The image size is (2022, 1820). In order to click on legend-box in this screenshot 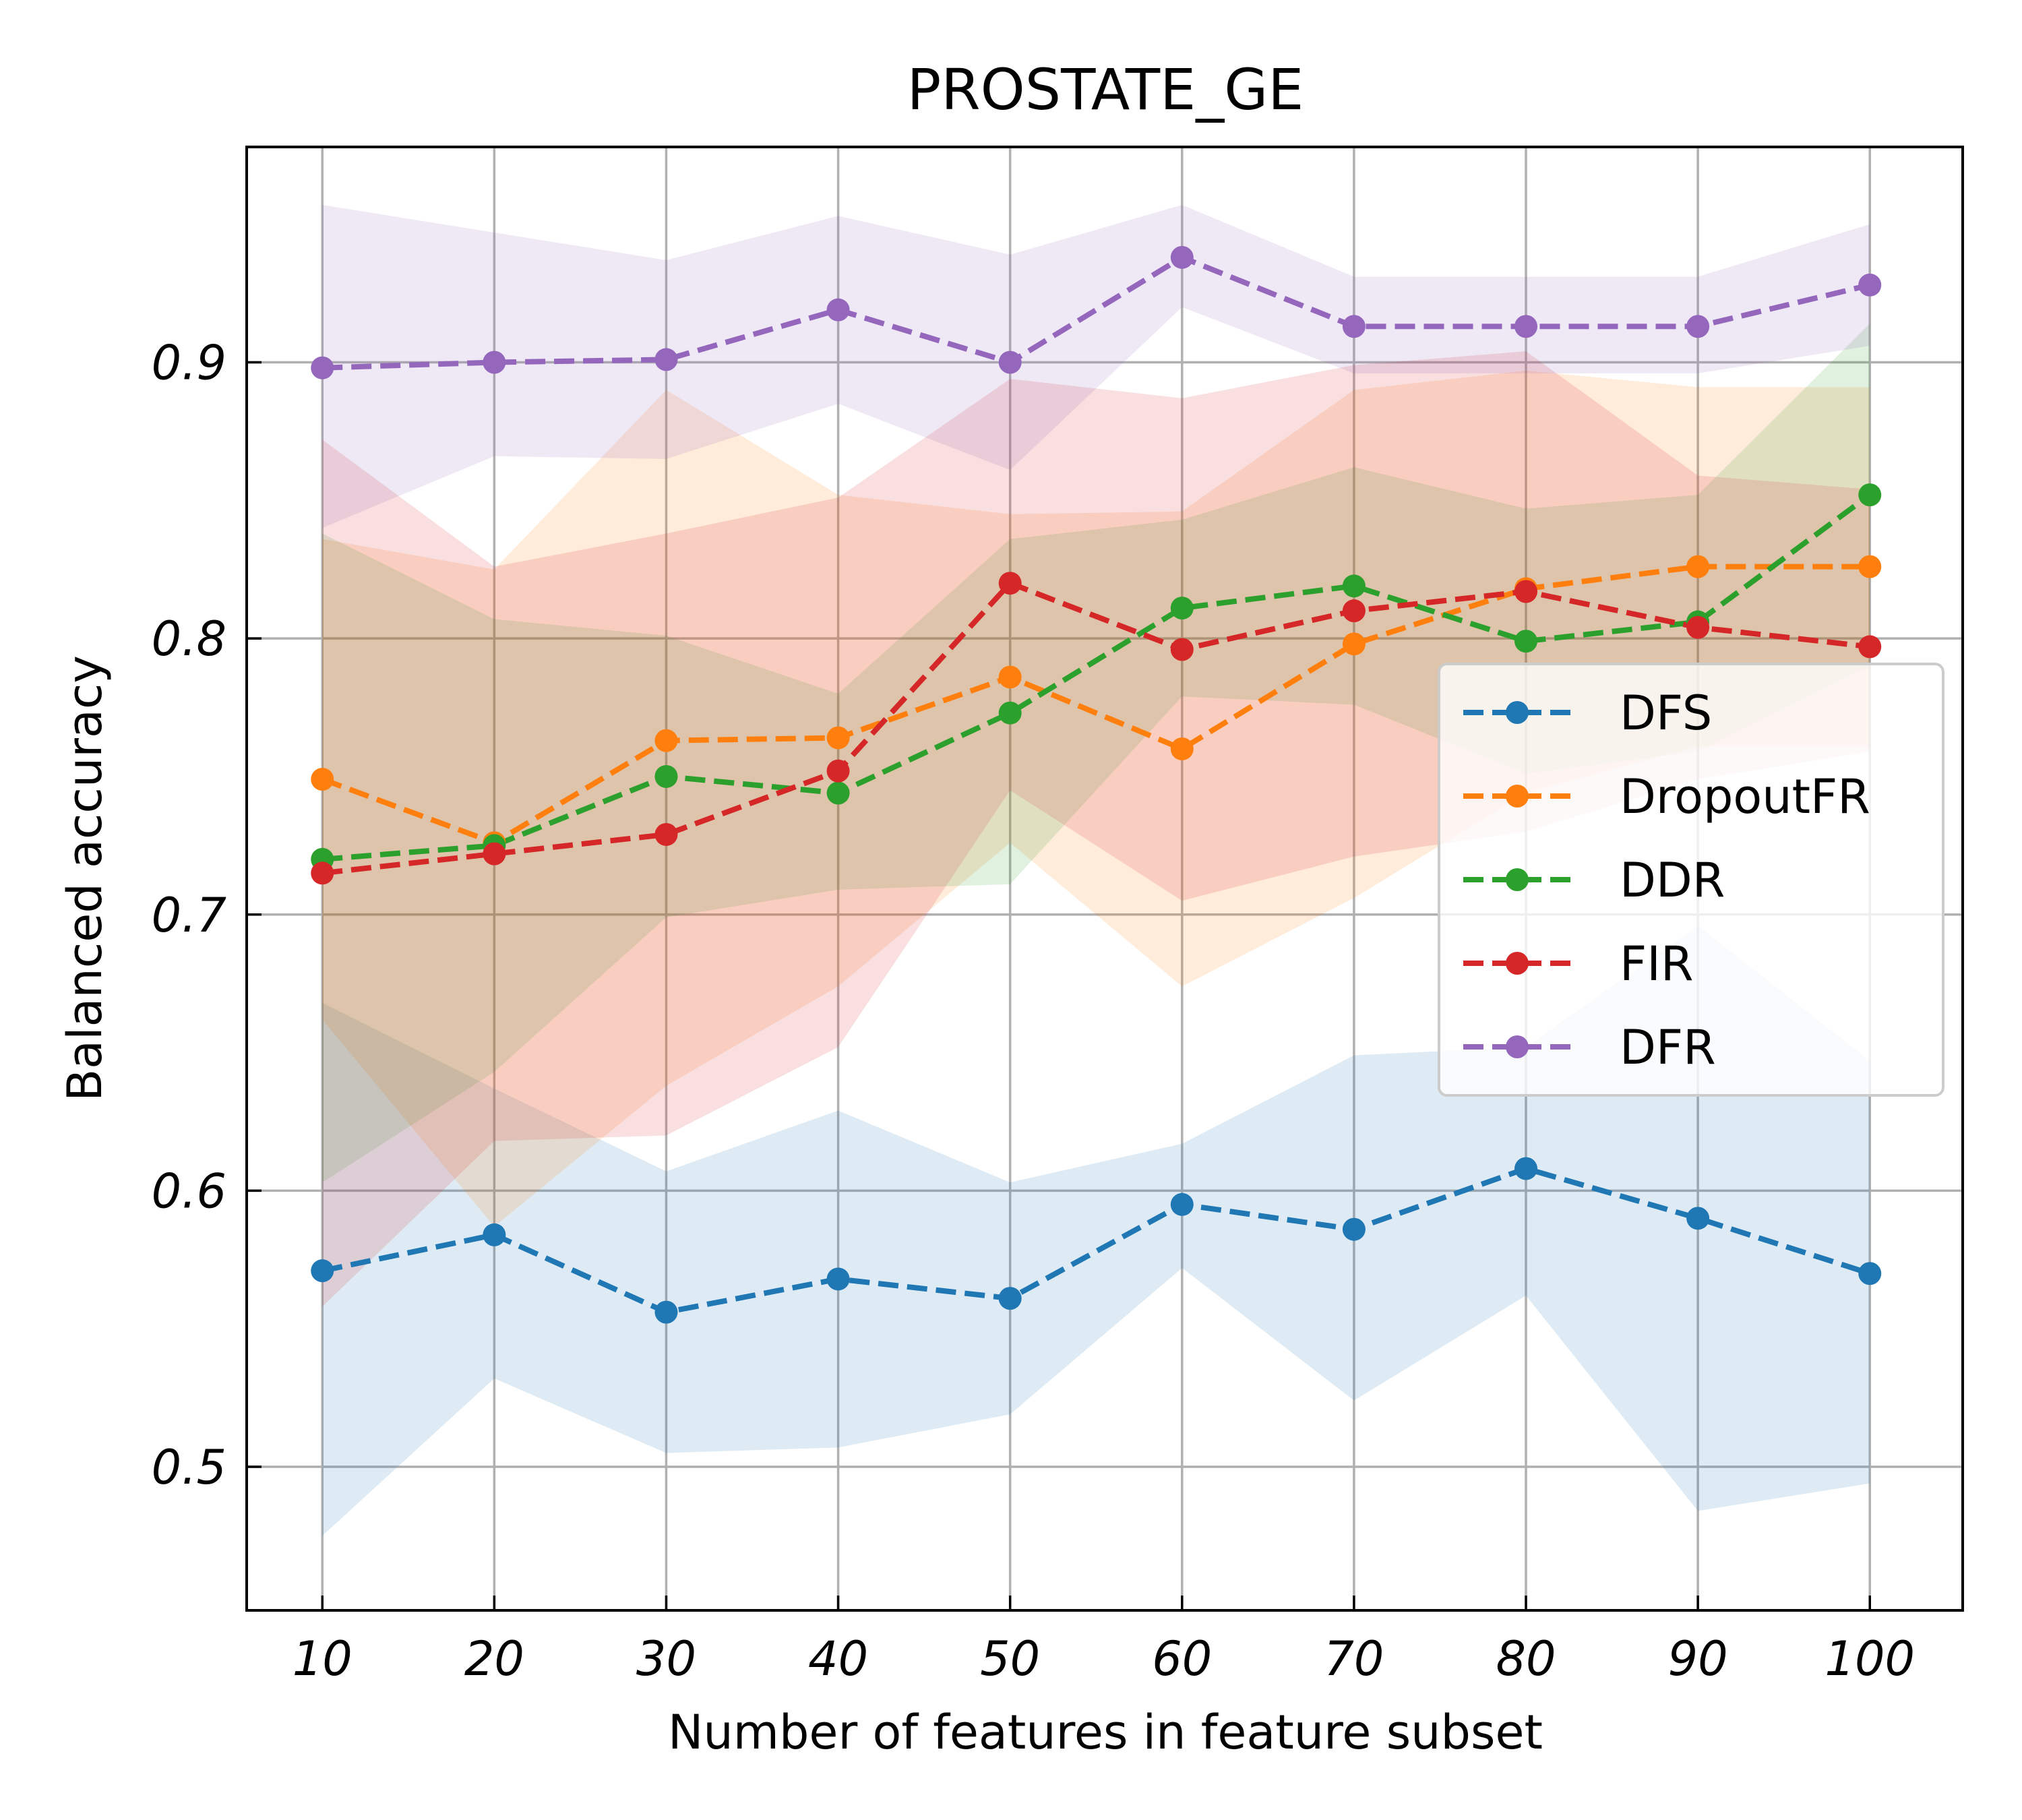, I will do `click(1691, 880)`.